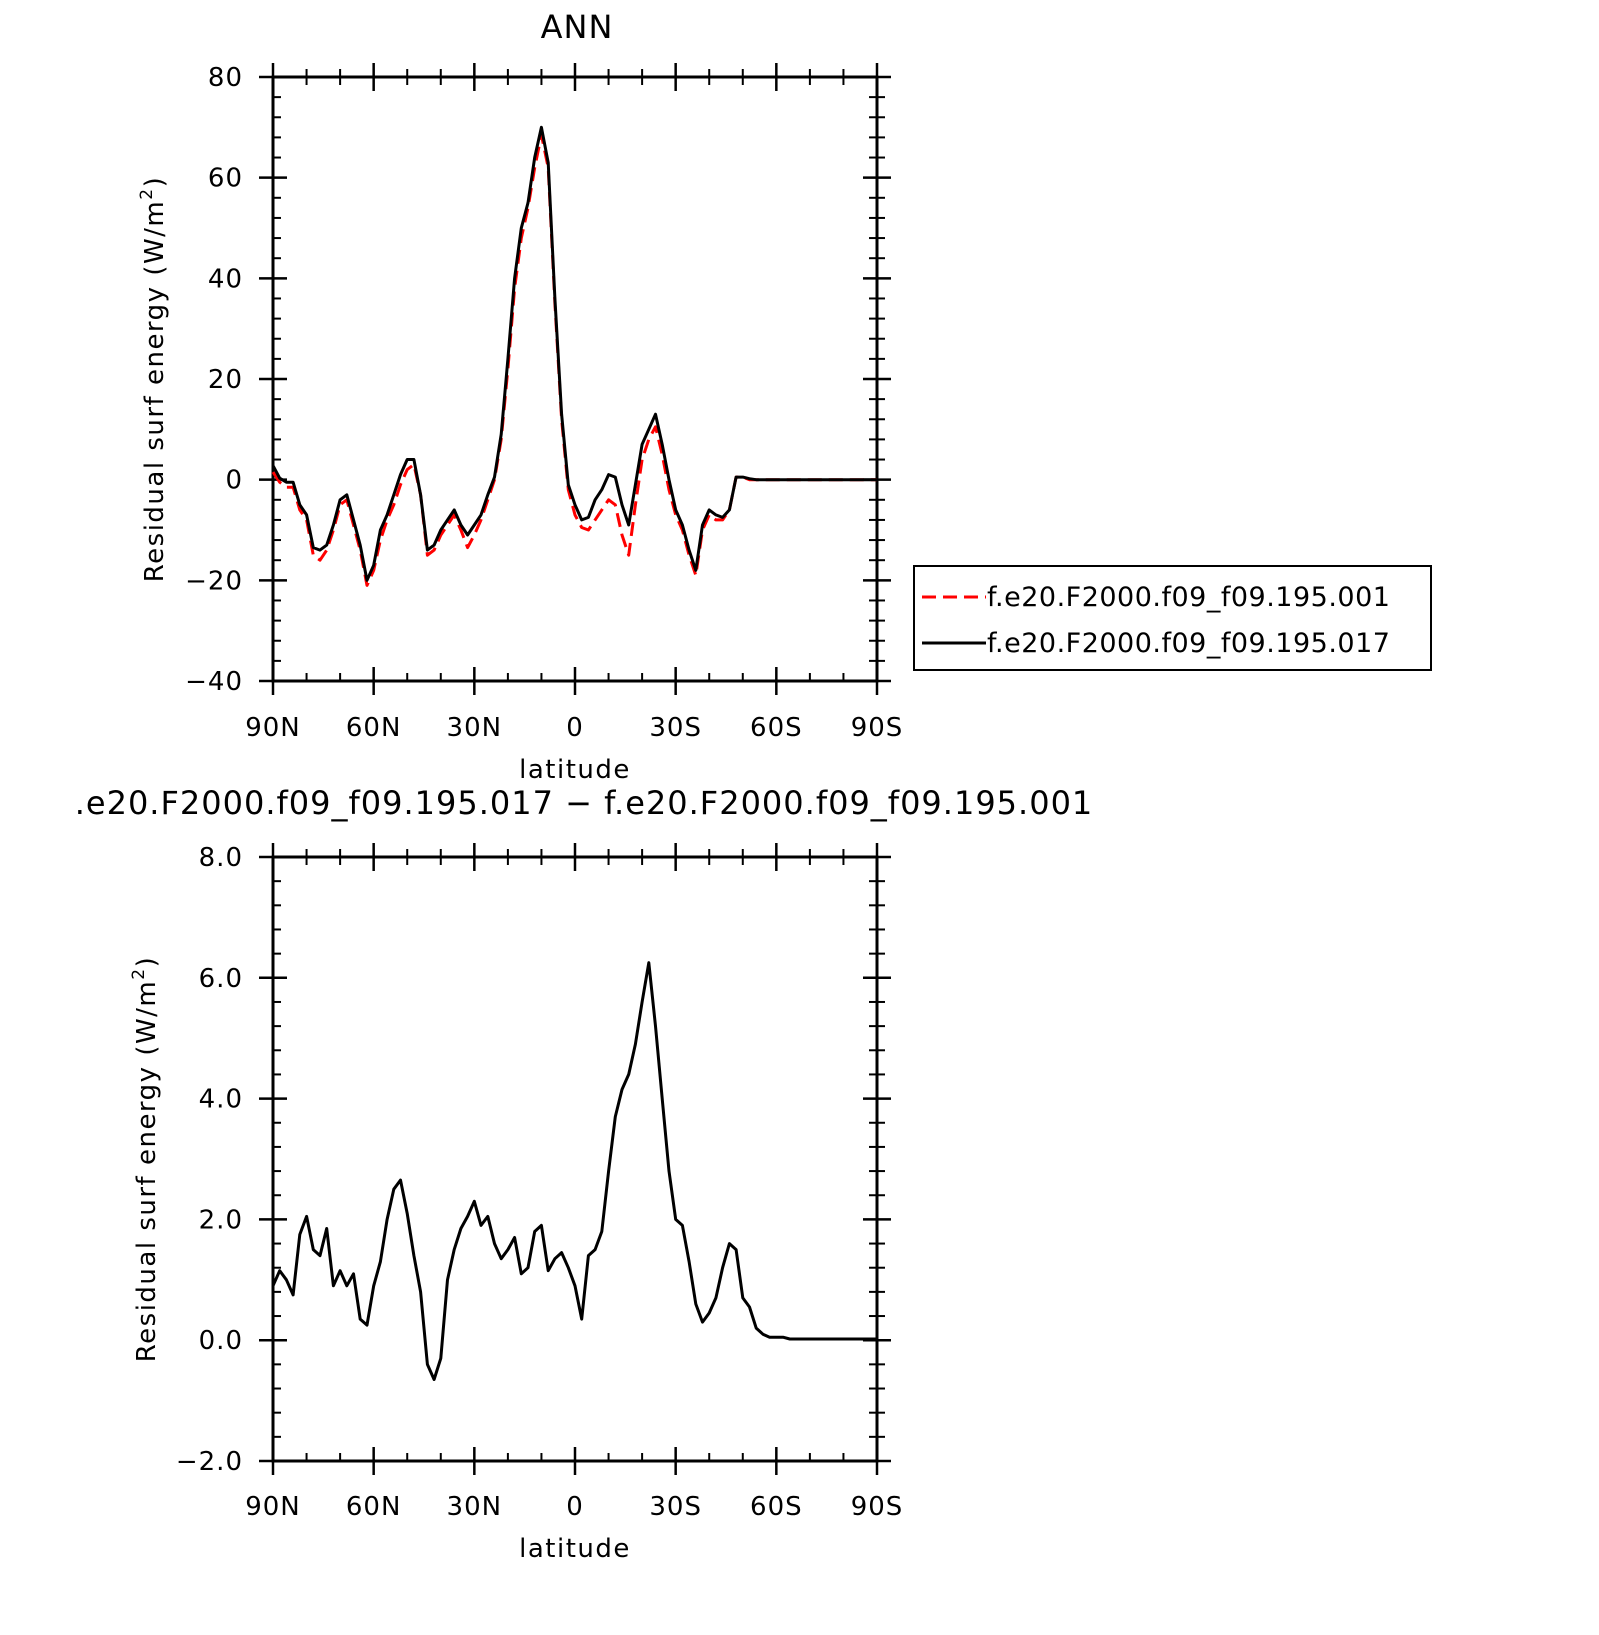 The width and height of the screenshot is (1599, 1635). Describe the element at coordinates (214, 682) in the screenshot. I see `y-tick-label: −40` at that location.